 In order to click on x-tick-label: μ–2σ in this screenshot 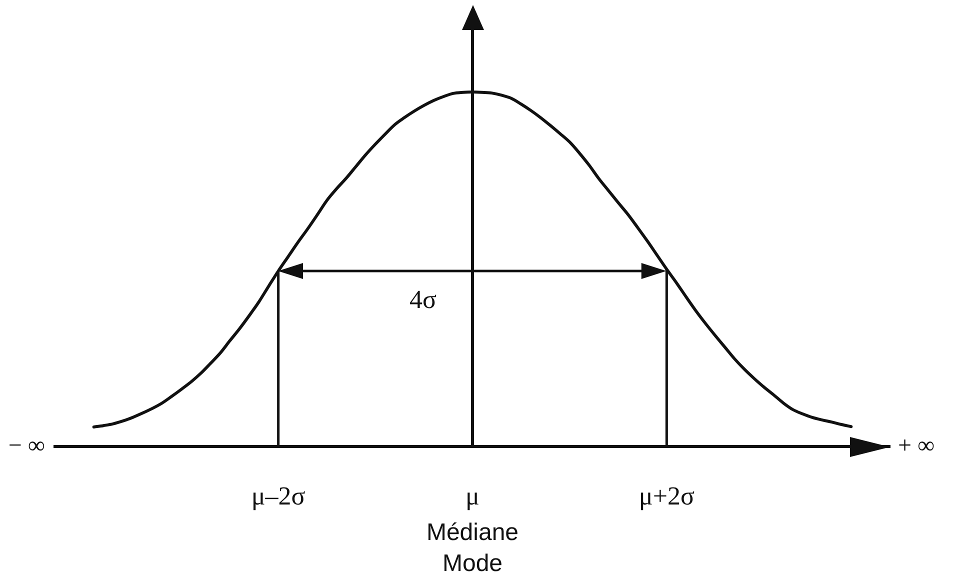, I will do `click(278, 495)`.